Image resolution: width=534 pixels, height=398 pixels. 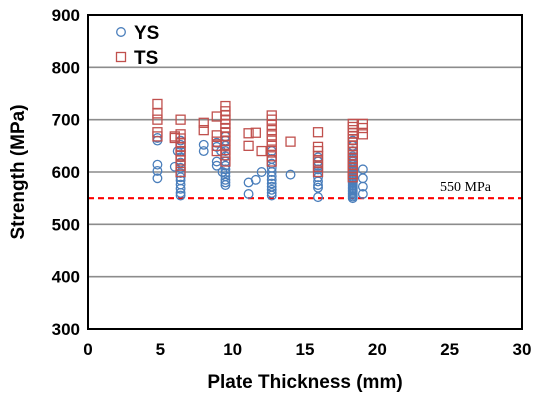 I want to click on y-tick-label: 600, so click(x=66, y=172).